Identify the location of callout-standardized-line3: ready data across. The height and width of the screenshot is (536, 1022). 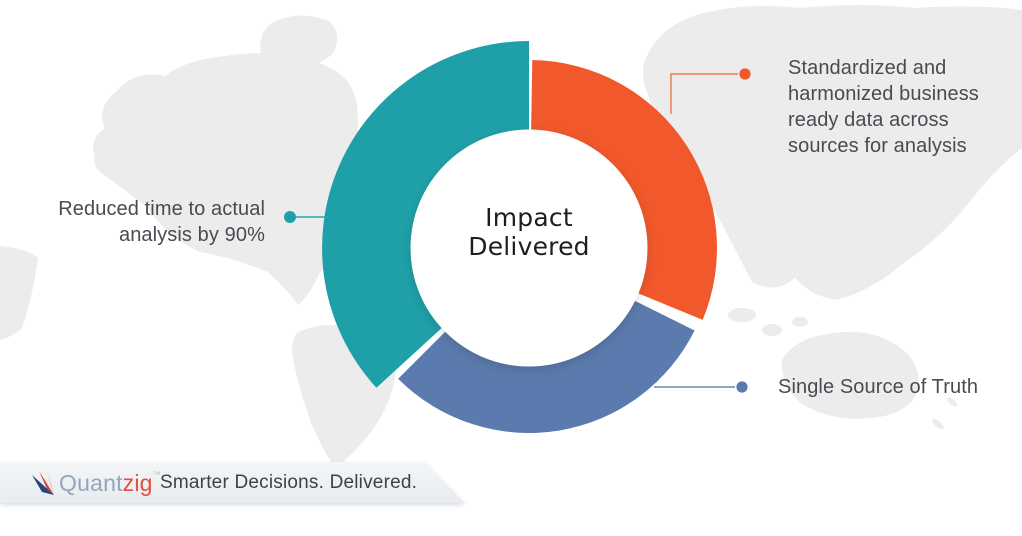
(868, 120).